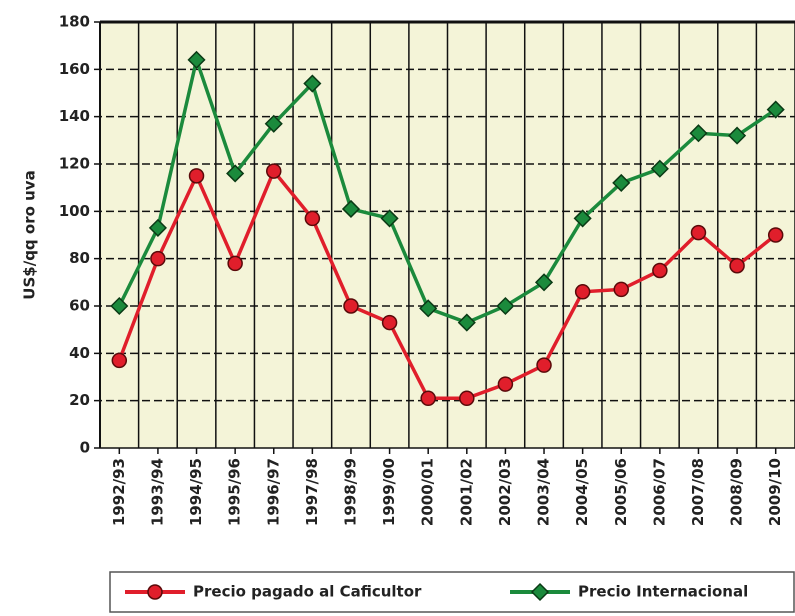 The image size is (795, 616). What do you see at coordinates (74, 164) in the screenshot?
I see `y-tick-label: 120` at bounding box center [74, 164].